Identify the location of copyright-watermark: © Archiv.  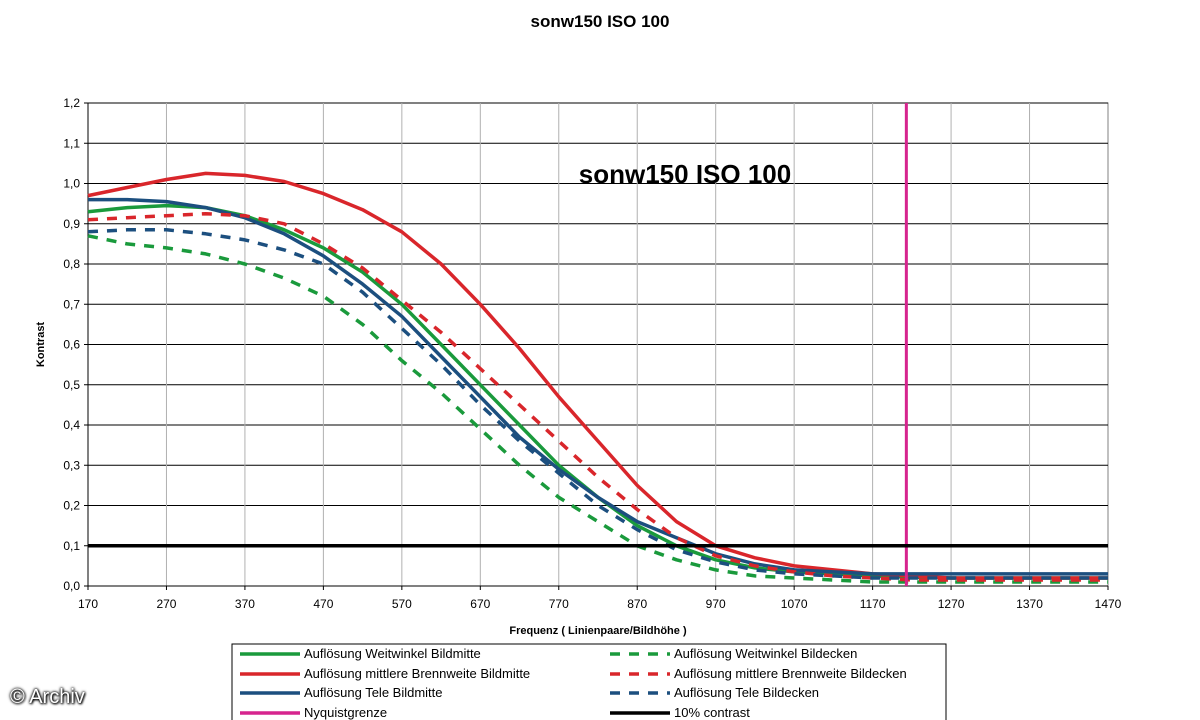
(47, 697).